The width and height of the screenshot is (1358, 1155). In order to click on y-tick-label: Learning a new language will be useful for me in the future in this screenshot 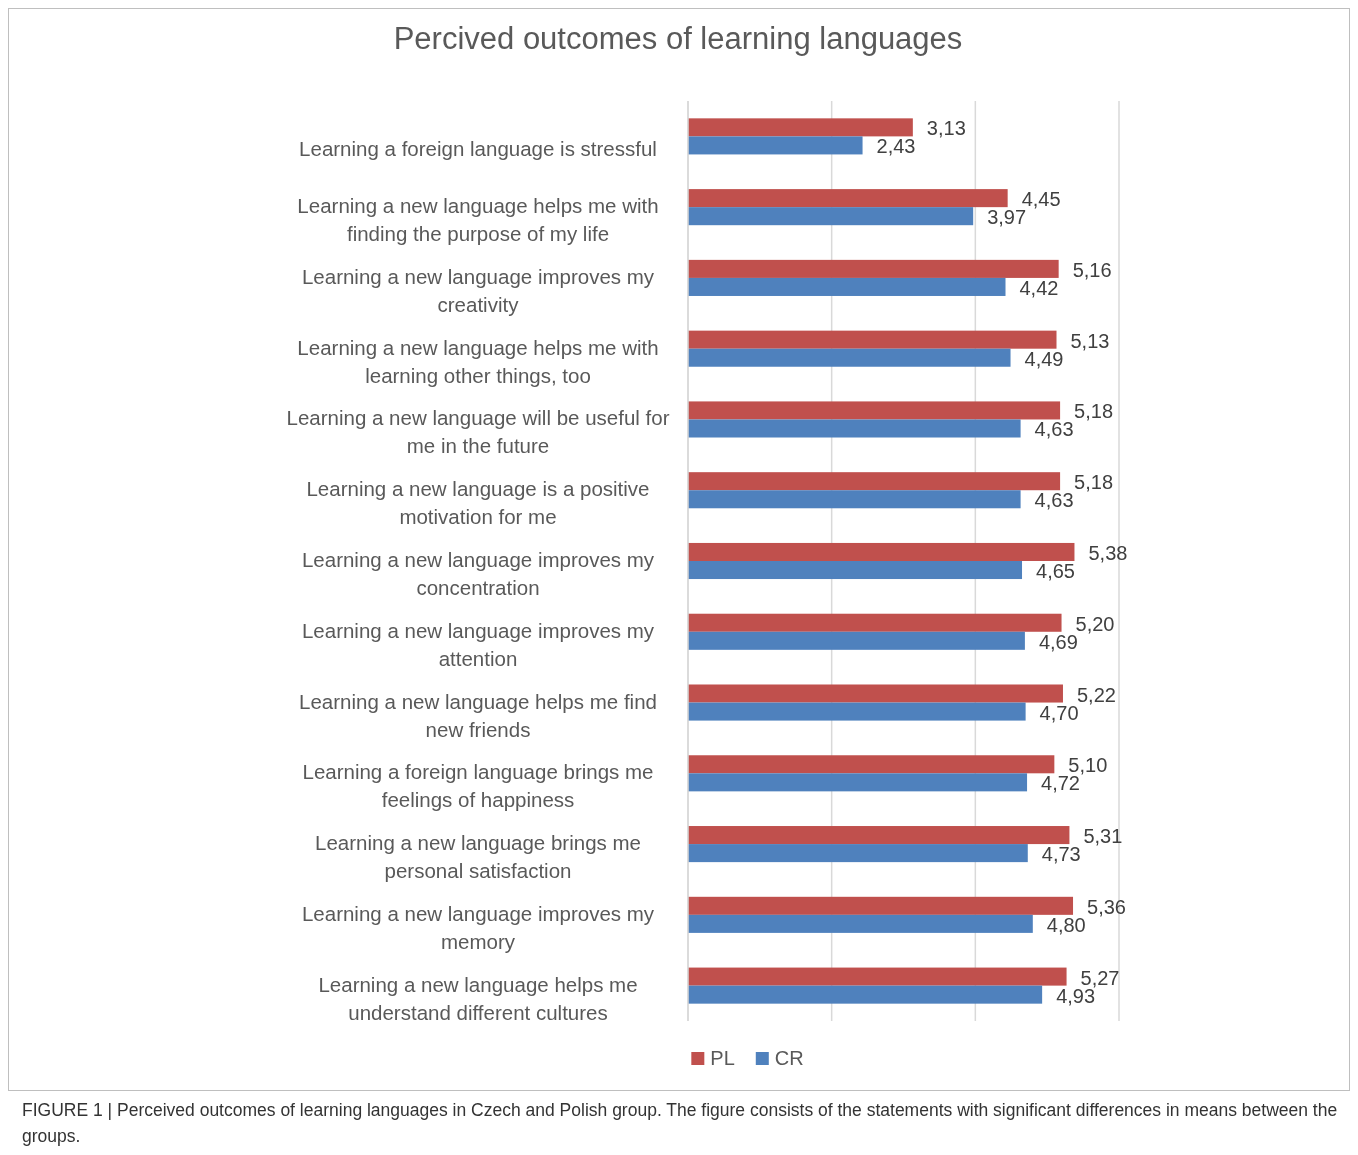, I will do `click(478, 432)`.